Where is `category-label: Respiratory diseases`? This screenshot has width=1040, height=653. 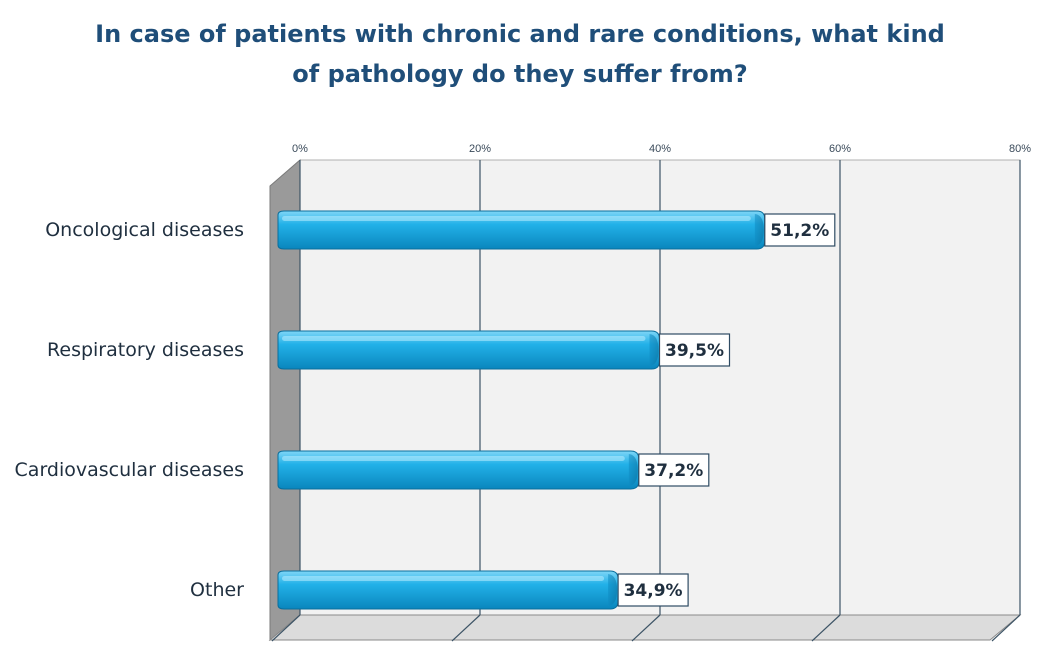
category-label: Respiratory diseases is located at coordinates (145, 350).